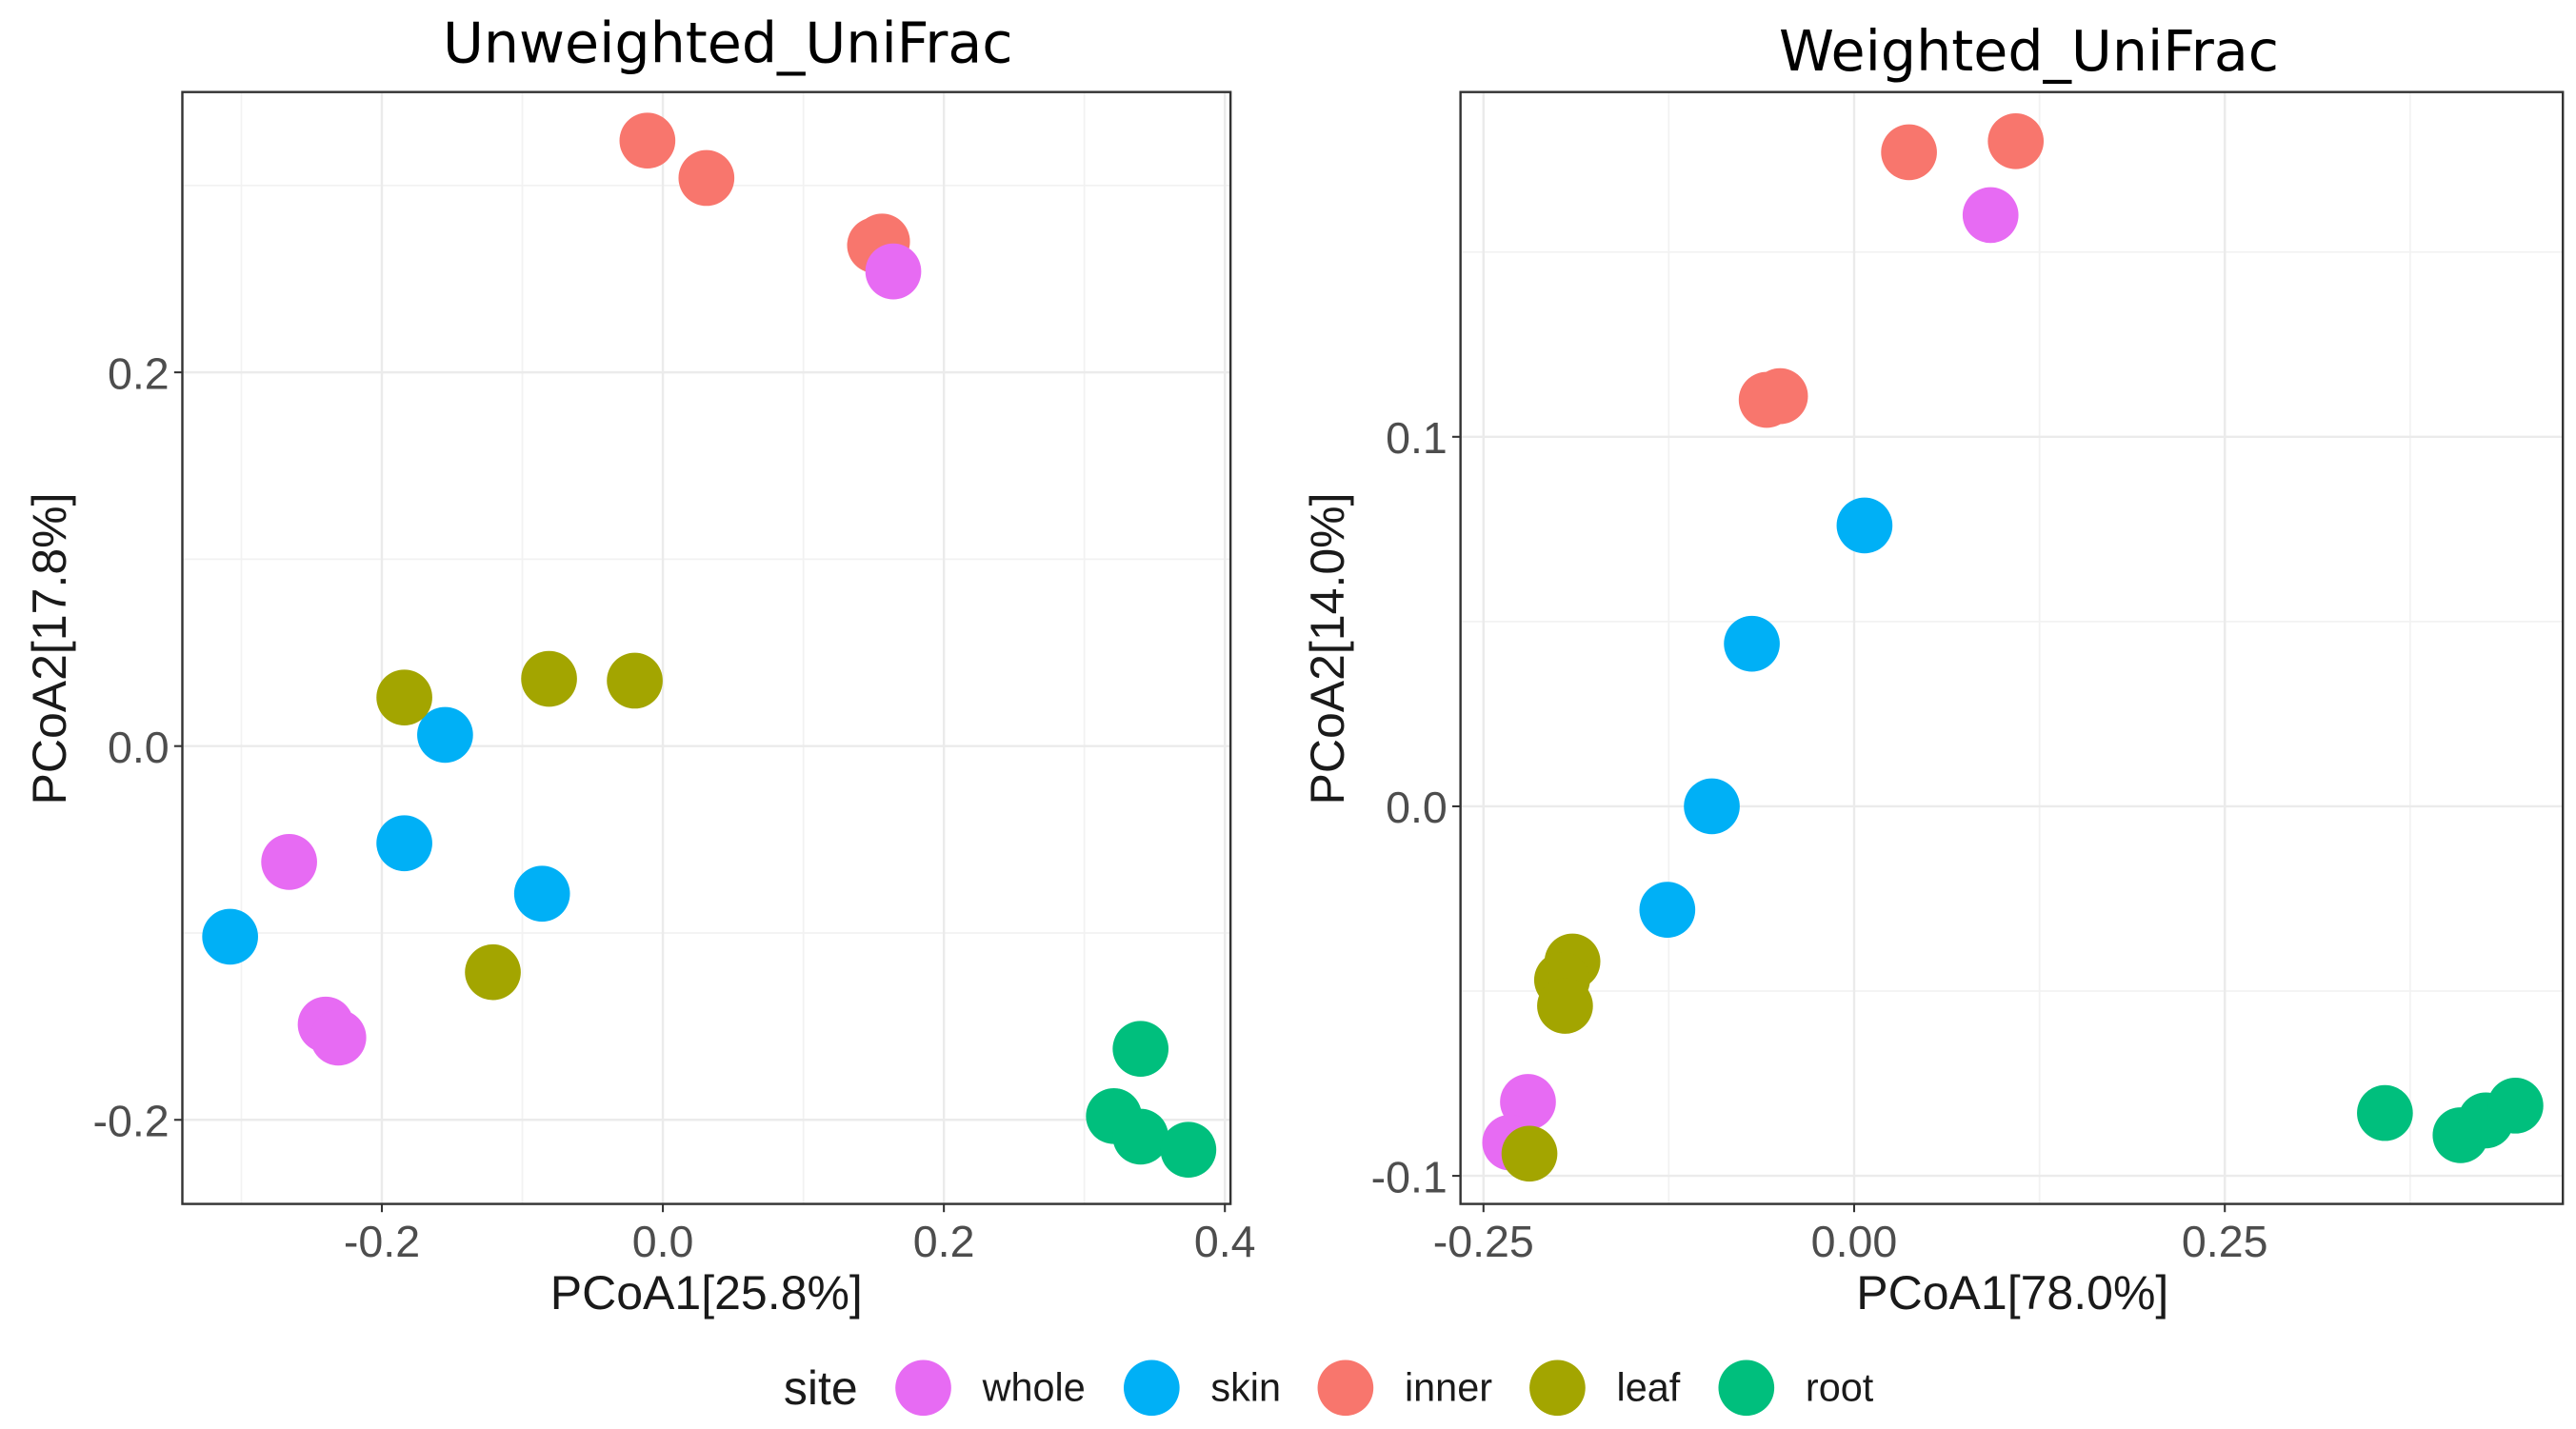  I want to click on legend-label: whole, so click(1034, 1388).